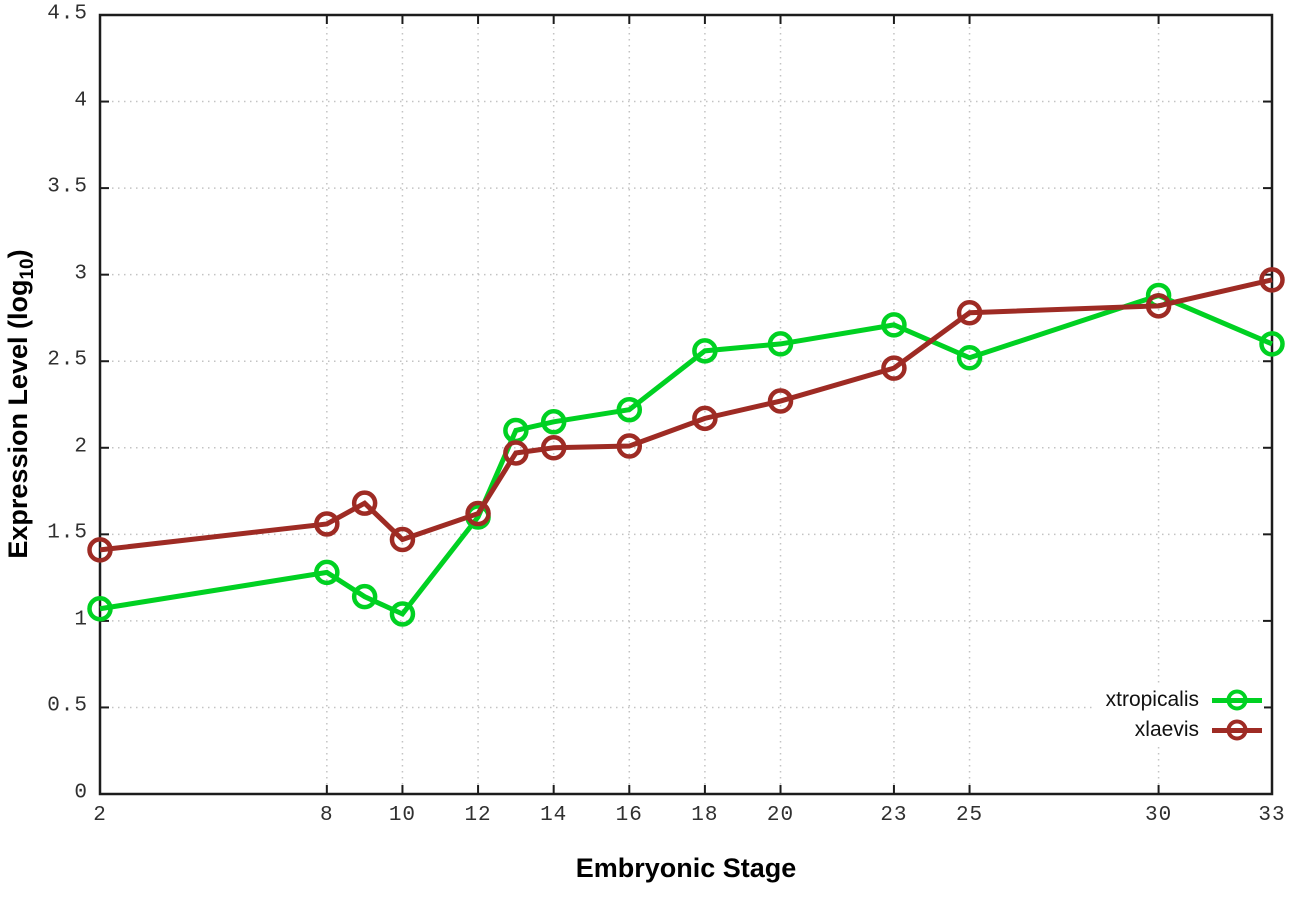 Image resolution: width=1296 pixels, height=907 pixels. Describe the element at coordinates (67, 707) in the screenshot. I see `y-tick-label: 0.5` at that location.